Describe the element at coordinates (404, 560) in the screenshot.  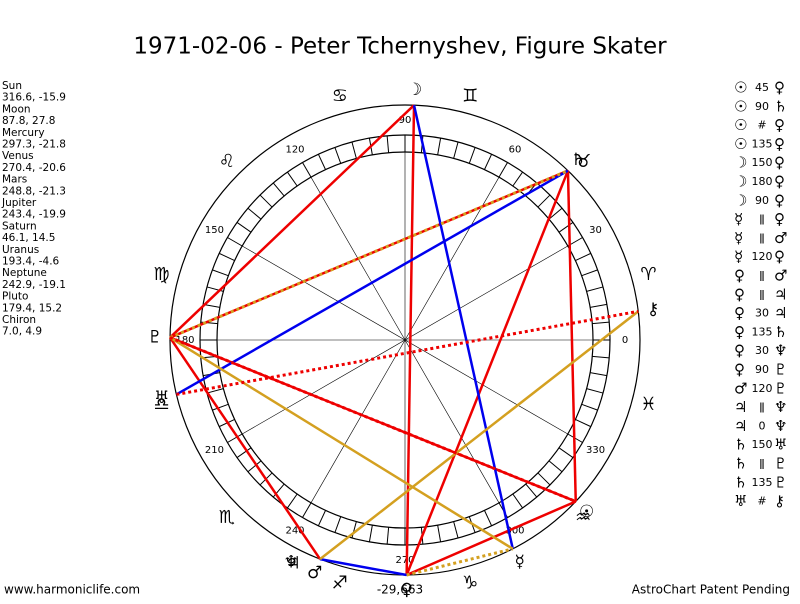
I see `degree-label: 270` at that location.